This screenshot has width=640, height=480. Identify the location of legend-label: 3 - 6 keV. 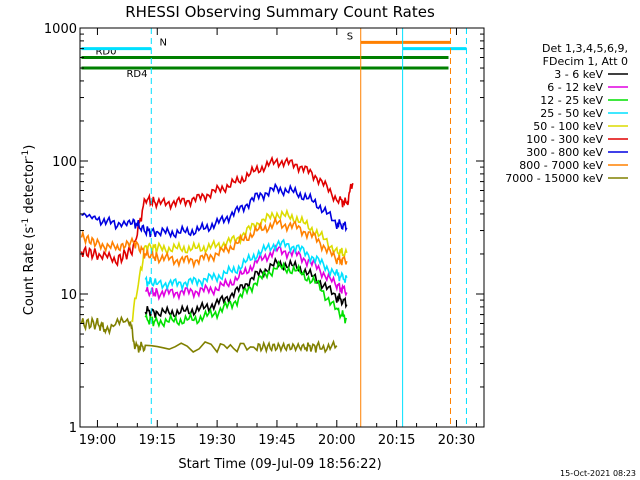
(578, 74).